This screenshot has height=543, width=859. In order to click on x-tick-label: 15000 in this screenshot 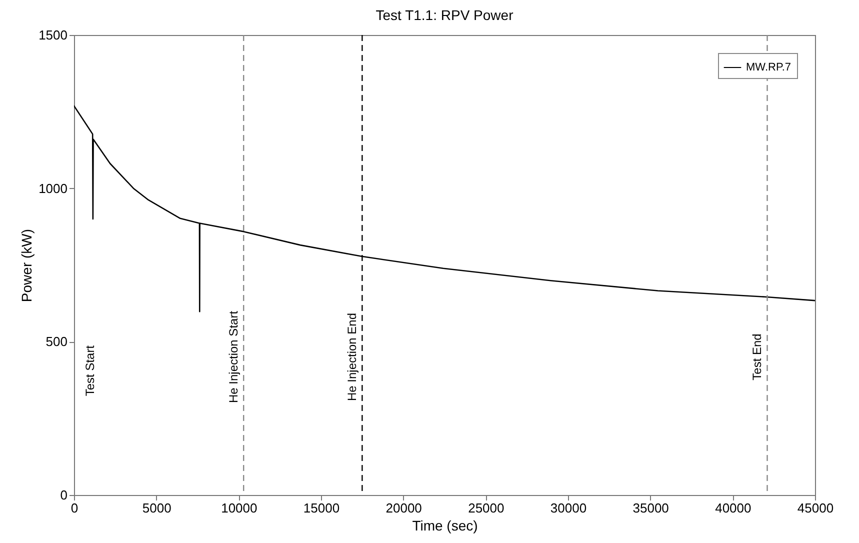, I will do `click(321, 508)`.